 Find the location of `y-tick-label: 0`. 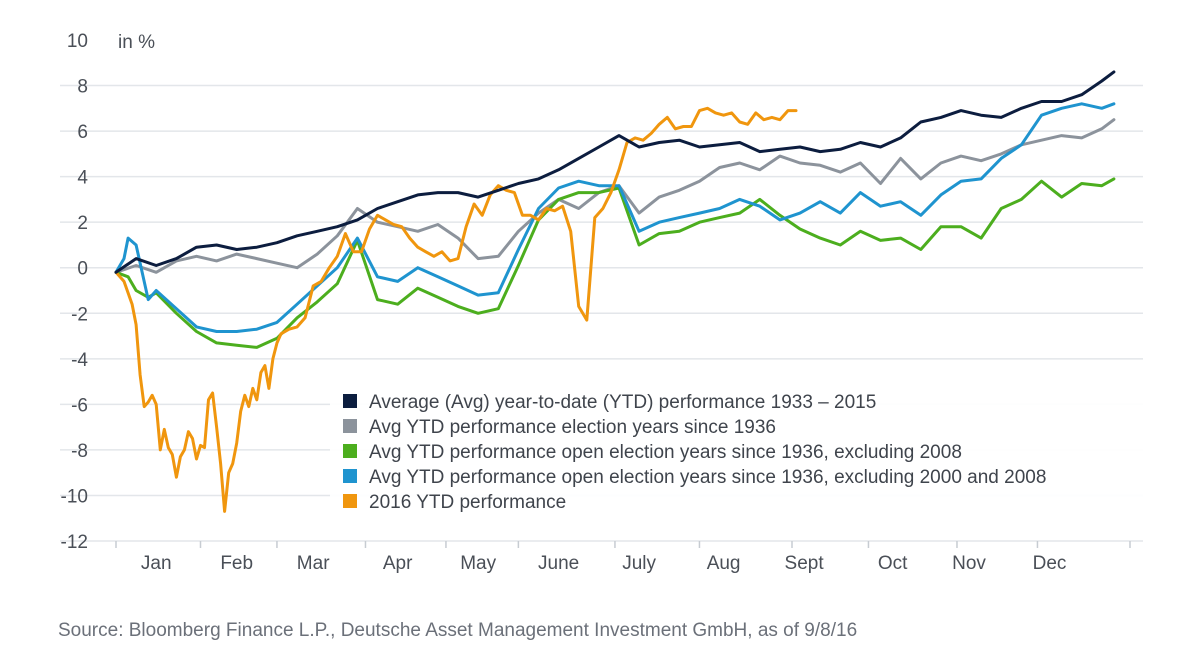

y-tick-label: 0 is located at coordinates (82, 269).